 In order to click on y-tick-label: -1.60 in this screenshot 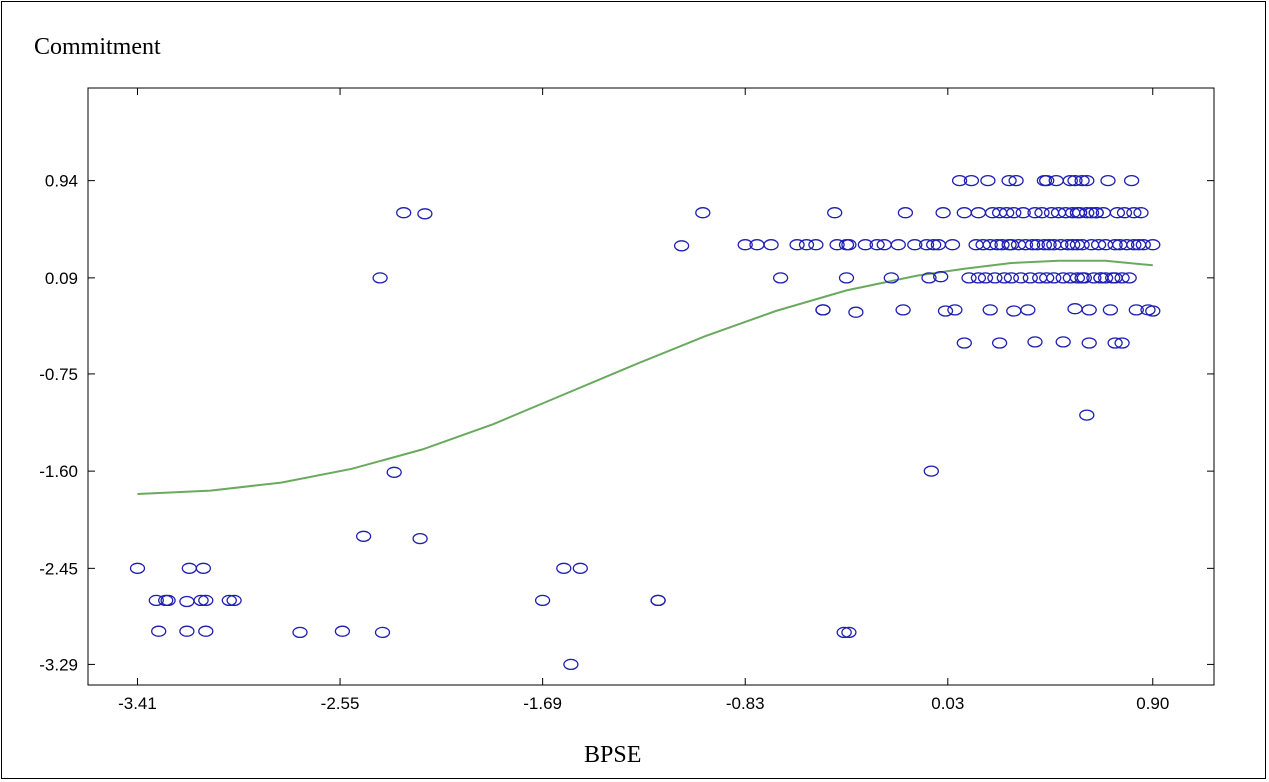, I will do `click(58, 471)`.